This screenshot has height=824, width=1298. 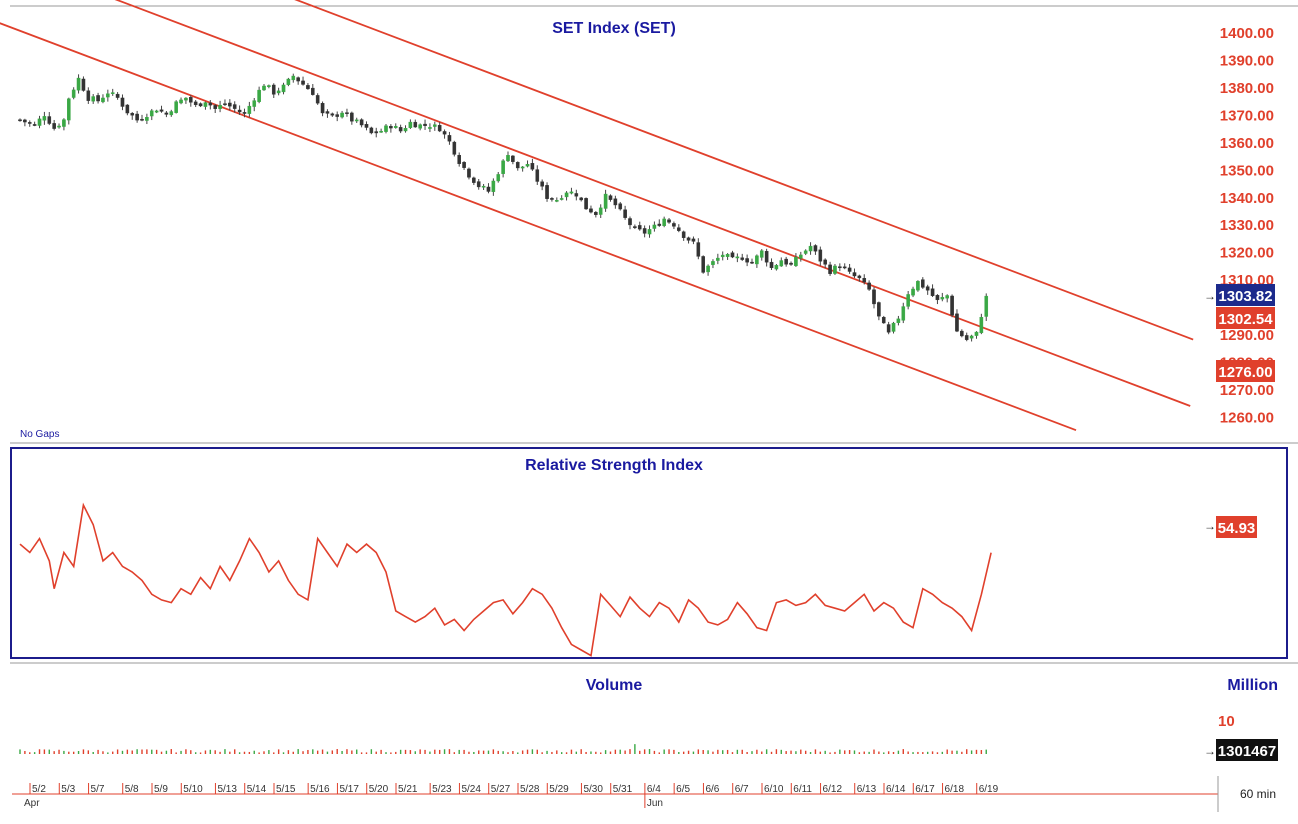 What do you see at coordinates (161, 789) in the screenshot?
I see `date-tick-label: 5/9` at bounding box center [161, 789].